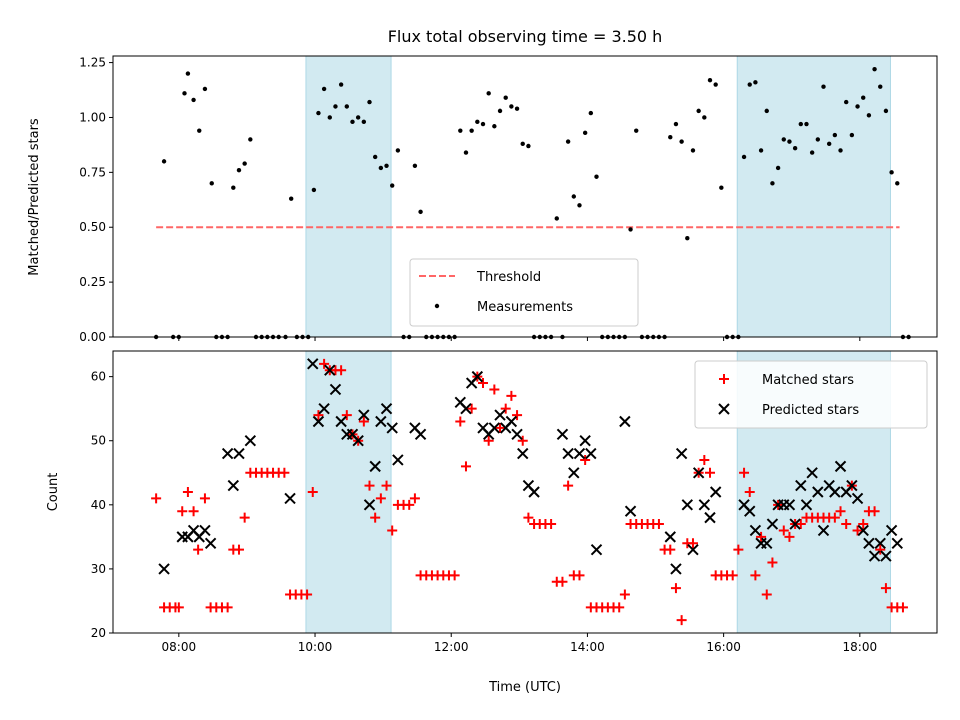  I want to click on y-tick-label: 0.00, so click(92, 337).